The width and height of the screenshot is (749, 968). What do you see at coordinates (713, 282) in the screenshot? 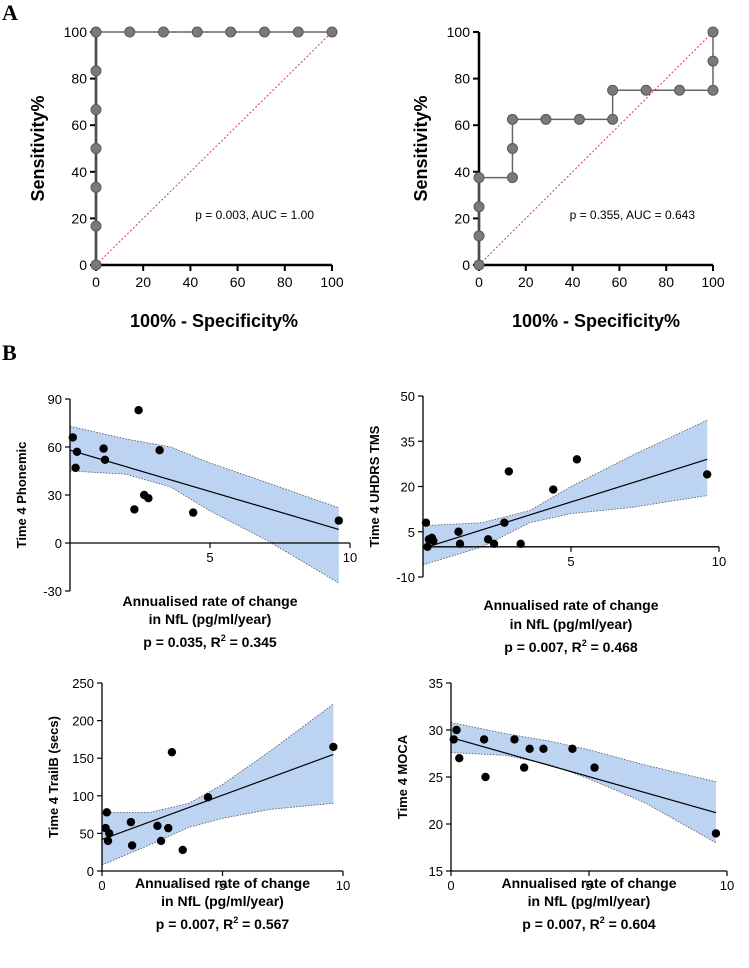
I see `x-tick-label: 100` at bounding box center [713, 282].